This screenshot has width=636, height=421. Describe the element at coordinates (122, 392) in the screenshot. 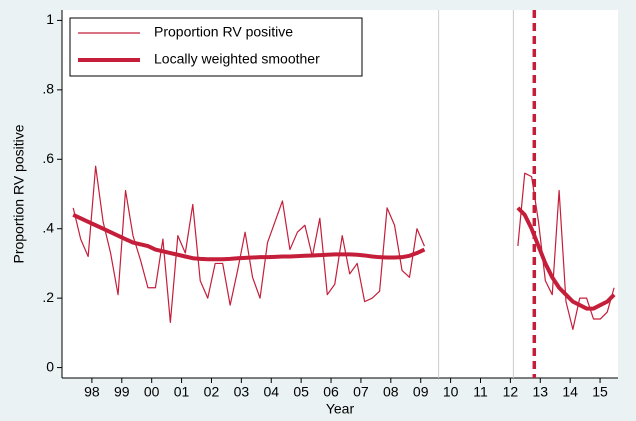

I see `x-tick-label: 99` at that location.